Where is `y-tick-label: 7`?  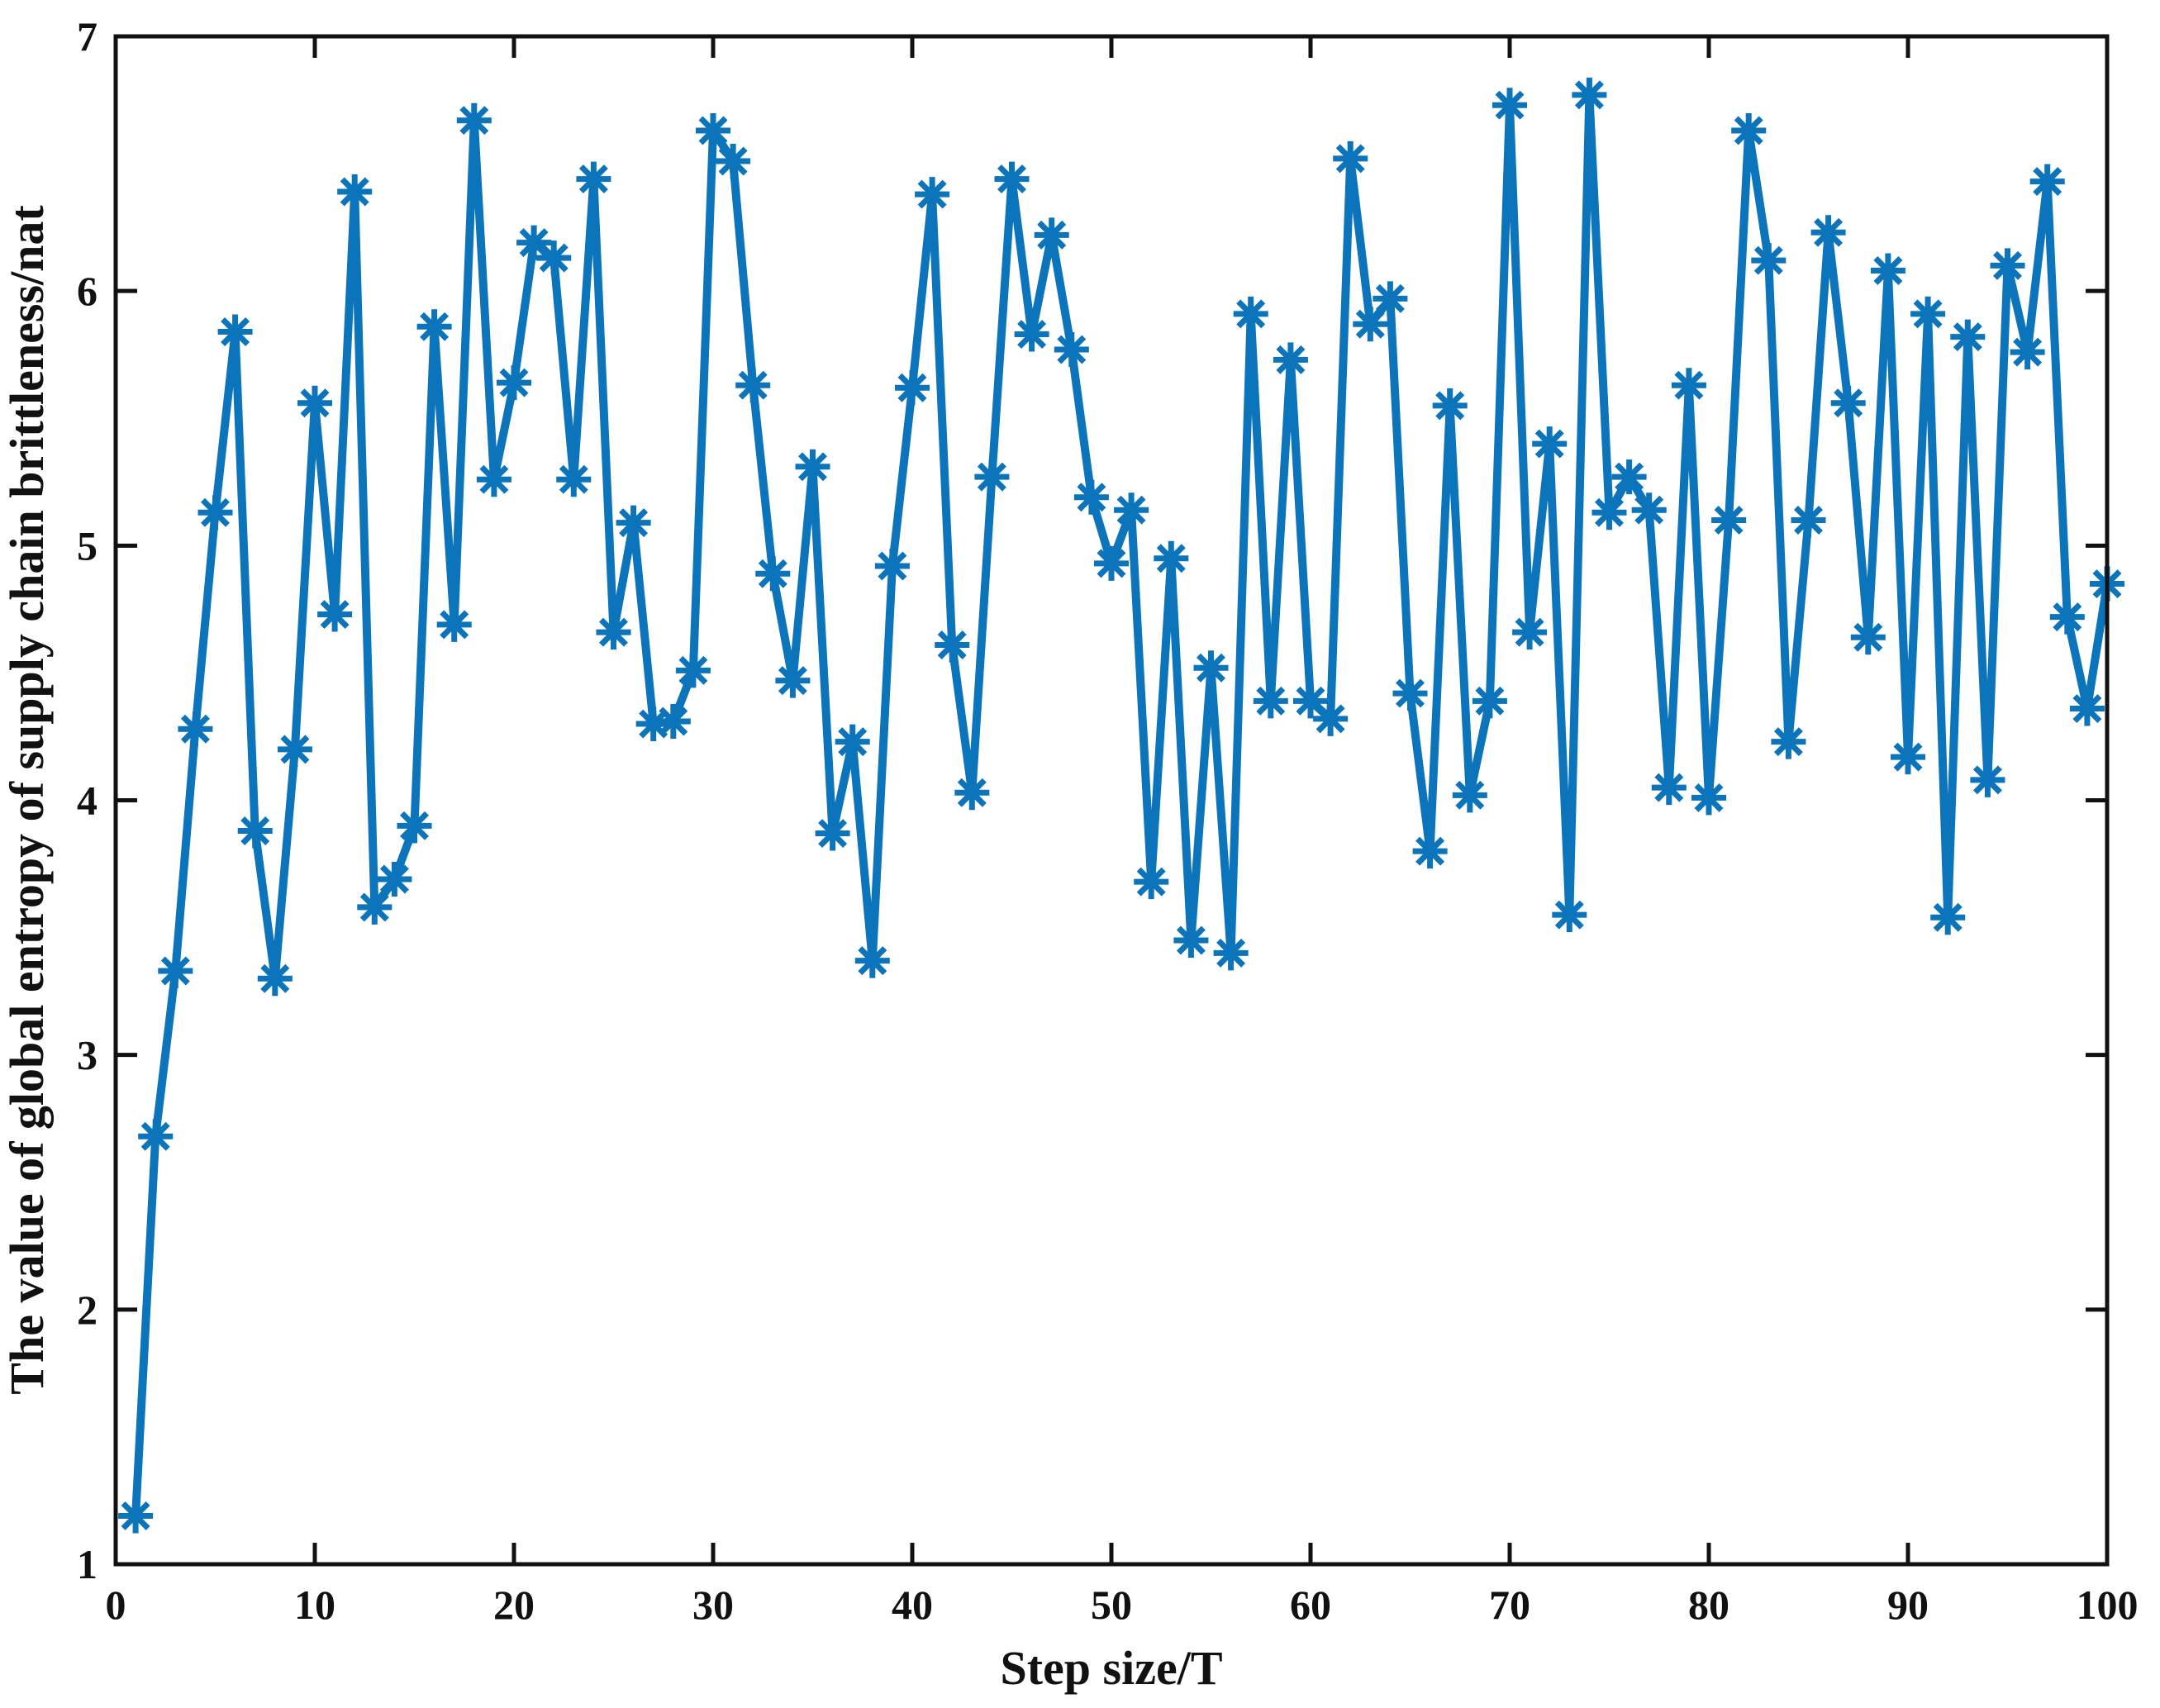
y-tick-label: 7 is located at coordinates (87, 36).